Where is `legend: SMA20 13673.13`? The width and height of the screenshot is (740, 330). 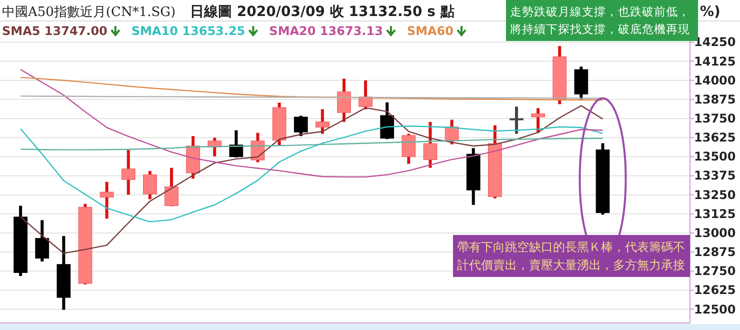
legend: SMA20 13673.13 is located at coordinates (326, 31).